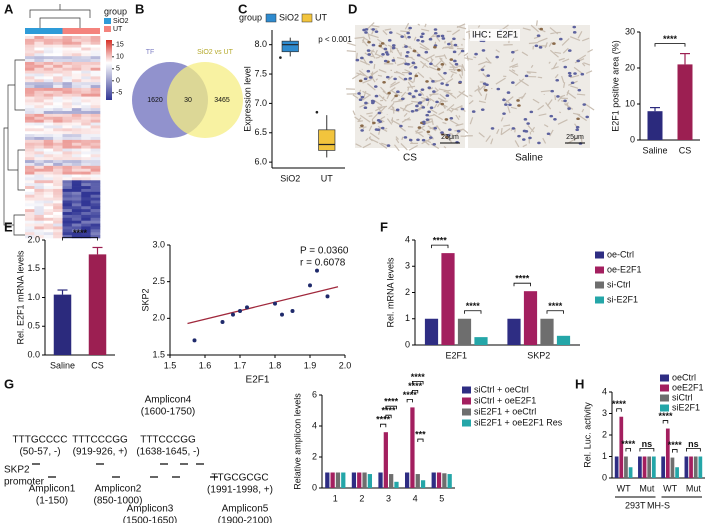  I want to click on x-tick-label: Mut, so click(694, 488).